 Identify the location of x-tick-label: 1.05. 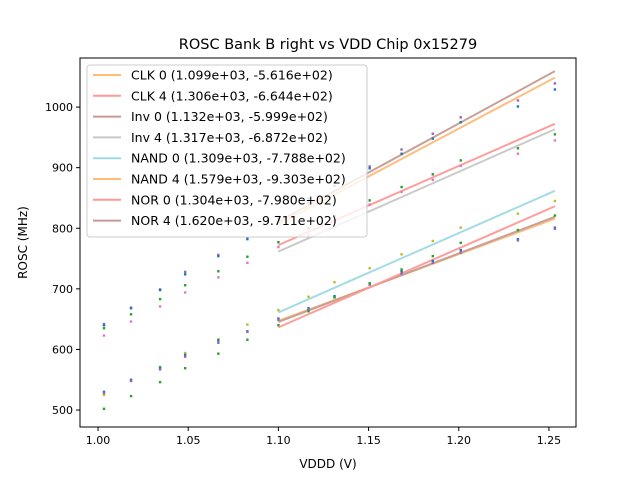
(188, 440).